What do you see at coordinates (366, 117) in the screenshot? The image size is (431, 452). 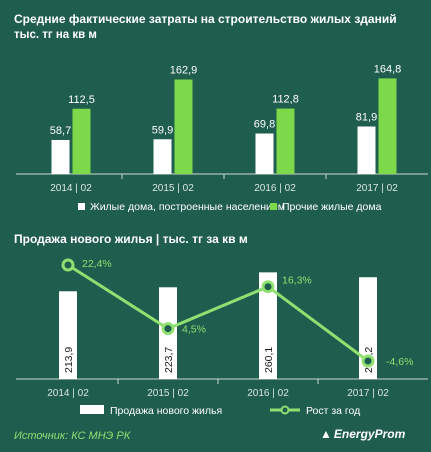 I see `chart1-label-built-3: 81,9` at bounding box center [366, 117].